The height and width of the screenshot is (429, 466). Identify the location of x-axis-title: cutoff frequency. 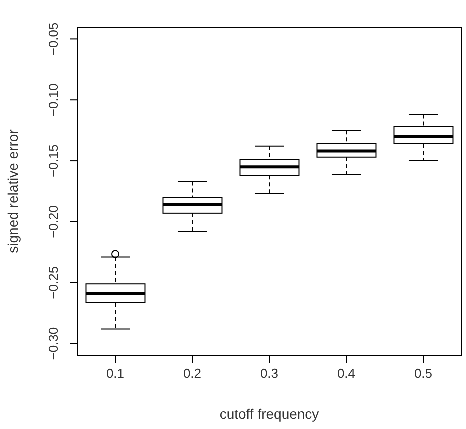
(270, 414).